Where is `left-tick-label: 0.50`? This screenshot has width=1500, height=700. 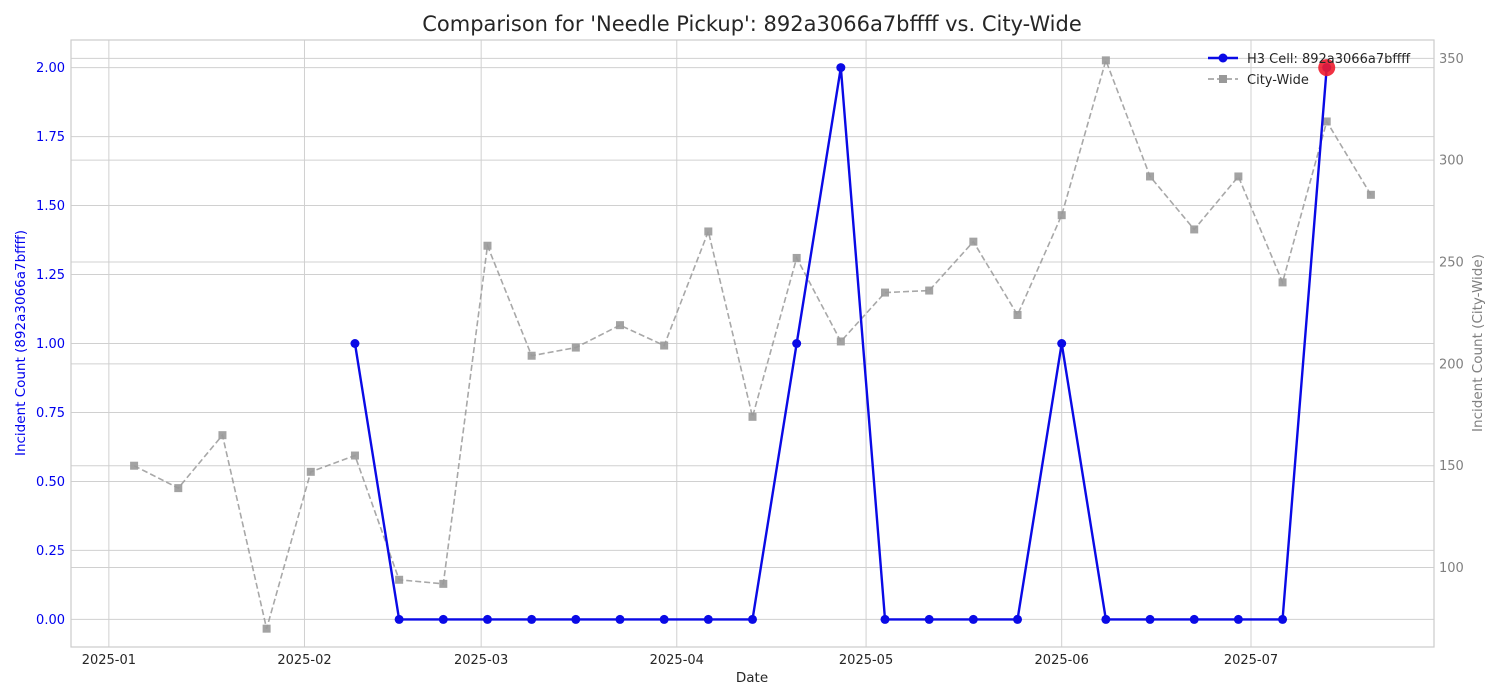 left-tick-label: 0.50 is located at coordinates (50, 482).